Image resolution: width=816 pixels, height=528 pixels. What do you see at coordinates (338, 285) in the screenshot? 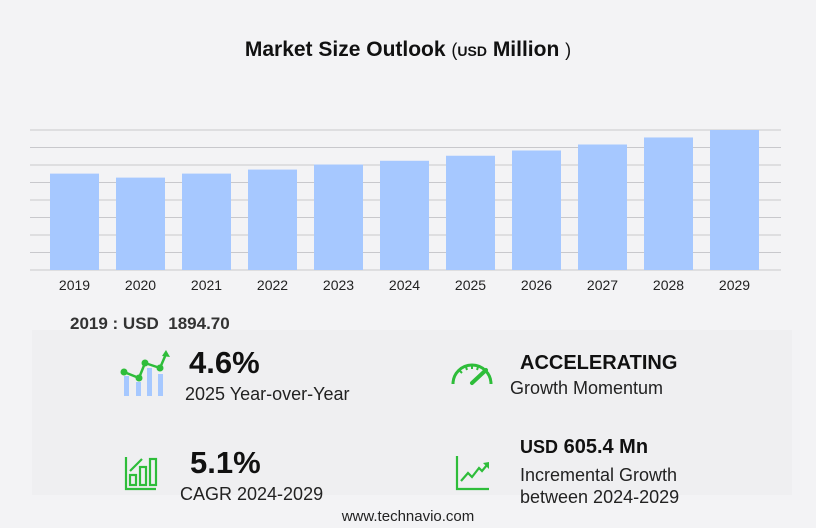
I see `x-tick-label: 2023` at bounding box center [338, 285].